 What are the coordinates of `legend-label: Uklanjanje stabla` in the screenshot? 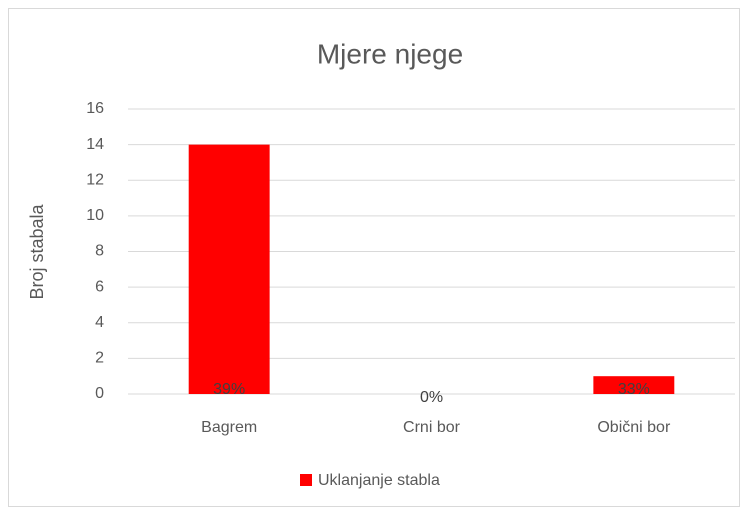 It's located at (379, 480).